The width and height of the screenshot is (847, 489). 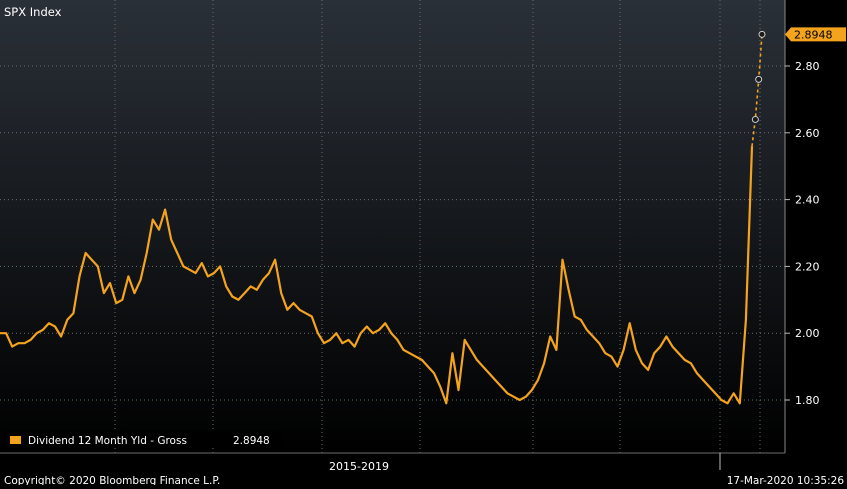 What do you see at coordinates (807, 200) in the screenshot?
I see `y-tick-label: 2.40` at bounding box center [807, 200].